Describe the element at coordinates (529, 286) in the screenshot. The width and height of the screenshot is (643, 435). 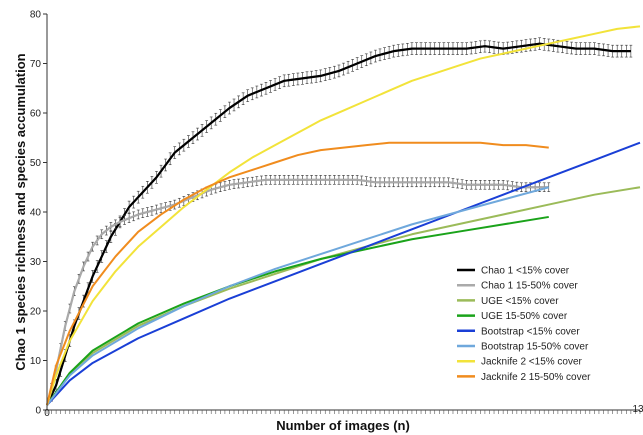
I see `legend-label: Chao 1 15-50% cover` at that location.